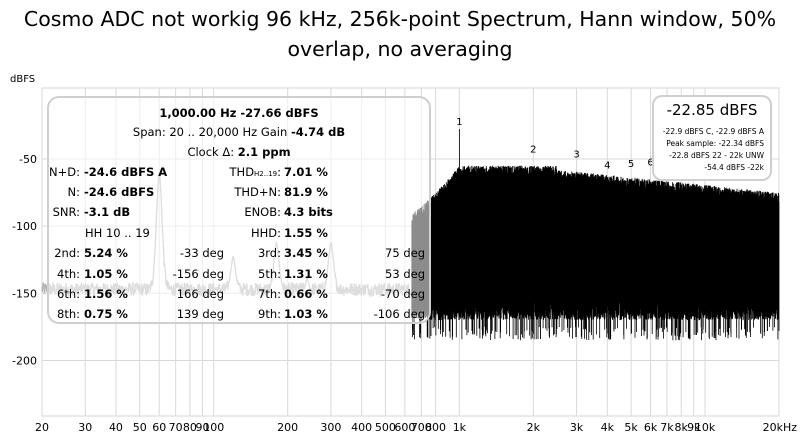 This screenshot has width=800, height=439. What do you see at coordinates (405, 253) in the screenshot?
I see `harmonic-3-phase: 75 deg` at bounding box center [405, 253].